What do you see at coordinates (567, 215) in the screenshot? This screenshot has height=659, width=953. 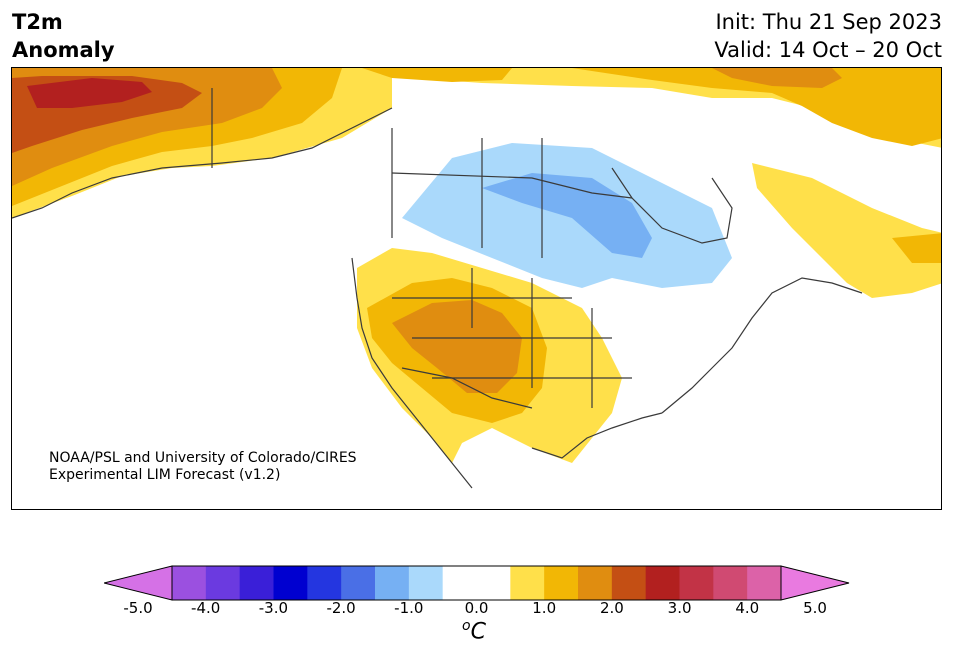 I see `anomaly-cool-medium` at bounding box center [567, 215].